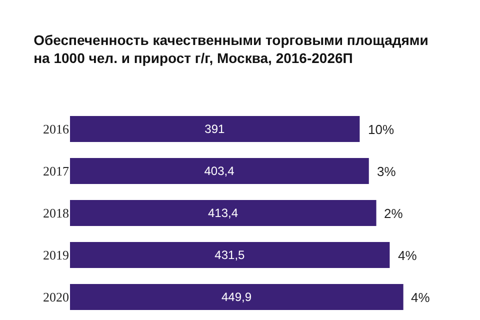  What do you see at coordinates (56, 255) in the screenshot?
I see `y-tick-label: 2019` at bounding box center [56, 255].